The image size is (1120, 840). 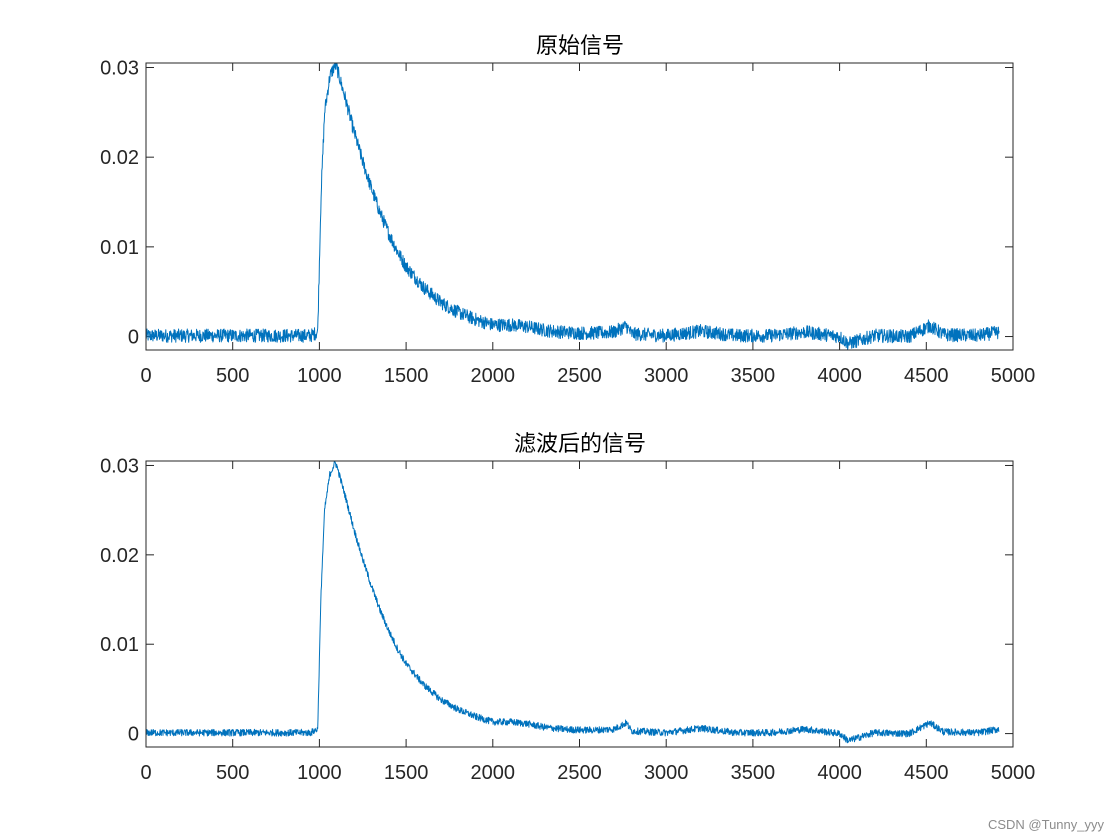 I want to click on chart-title: 滤波后的信号, so click(x=580, y=444).